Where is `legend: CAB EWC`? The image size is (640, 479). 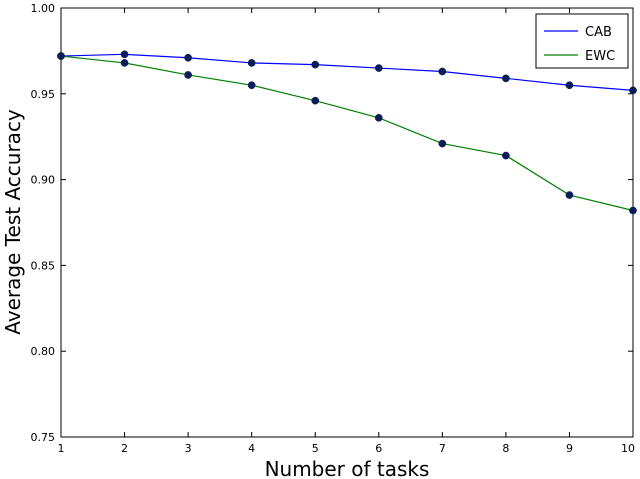 legend: CAB EWC is located at coordinates (582, 41).